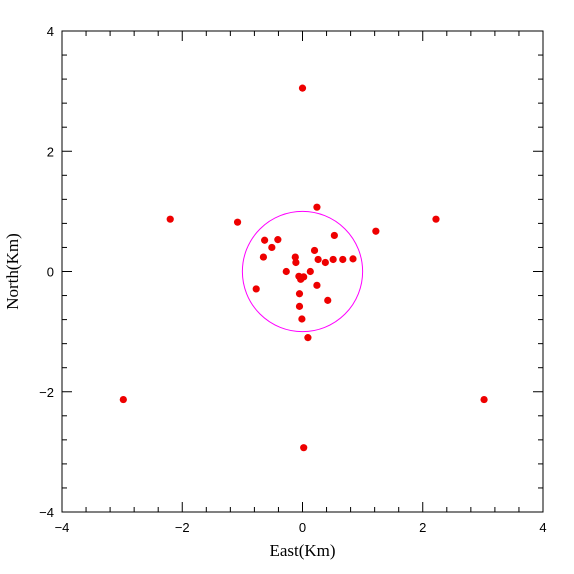  What do you see at coordinates (50, 151) in the screenshot?
I see `y-tick-label: 2` at bounding box center [50, 151].